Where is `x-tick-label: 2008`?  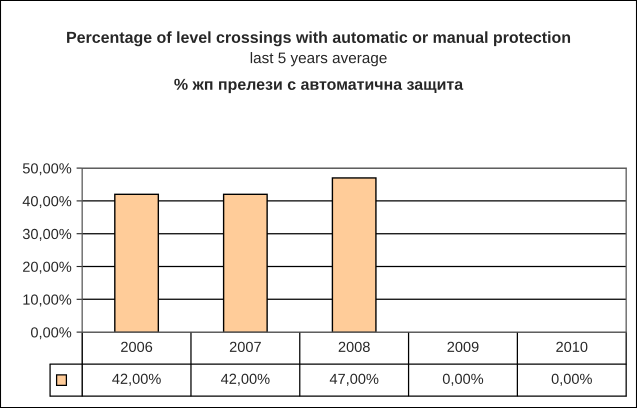 x-tick-label: 2008 is located at coordinates (354, 347).